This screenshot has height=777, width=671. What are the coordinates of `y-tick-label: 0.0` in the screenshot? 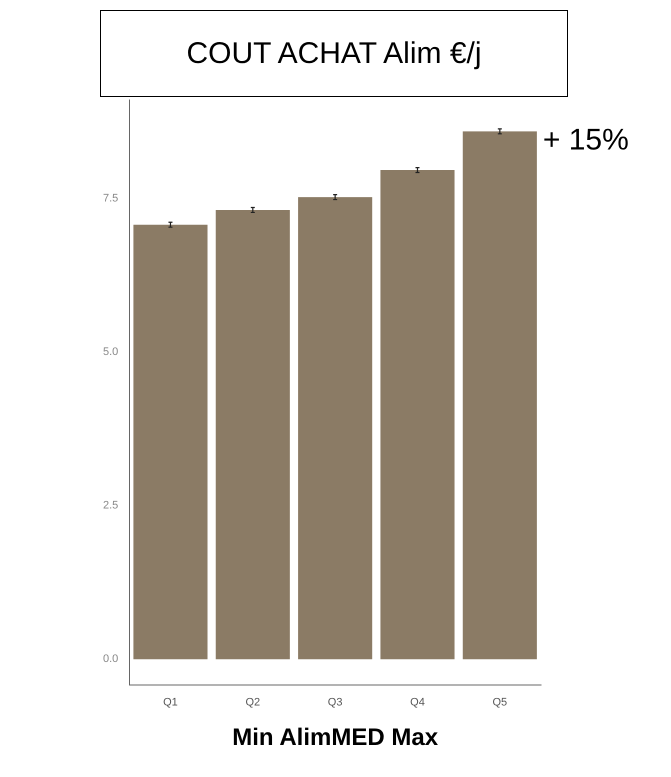 It's located at (110, 659).